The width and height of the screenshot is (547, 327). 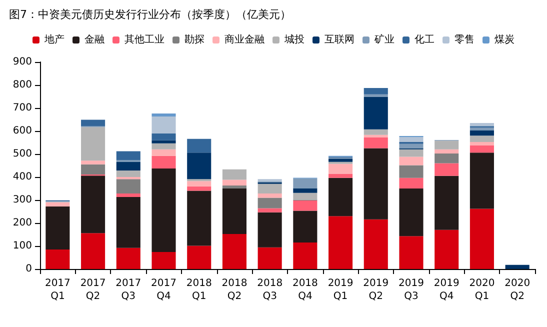 What do you see at coordinates (384, 40) in the screenshot?
I see `legend-label: 矿业` at bounding box center [384, 40].